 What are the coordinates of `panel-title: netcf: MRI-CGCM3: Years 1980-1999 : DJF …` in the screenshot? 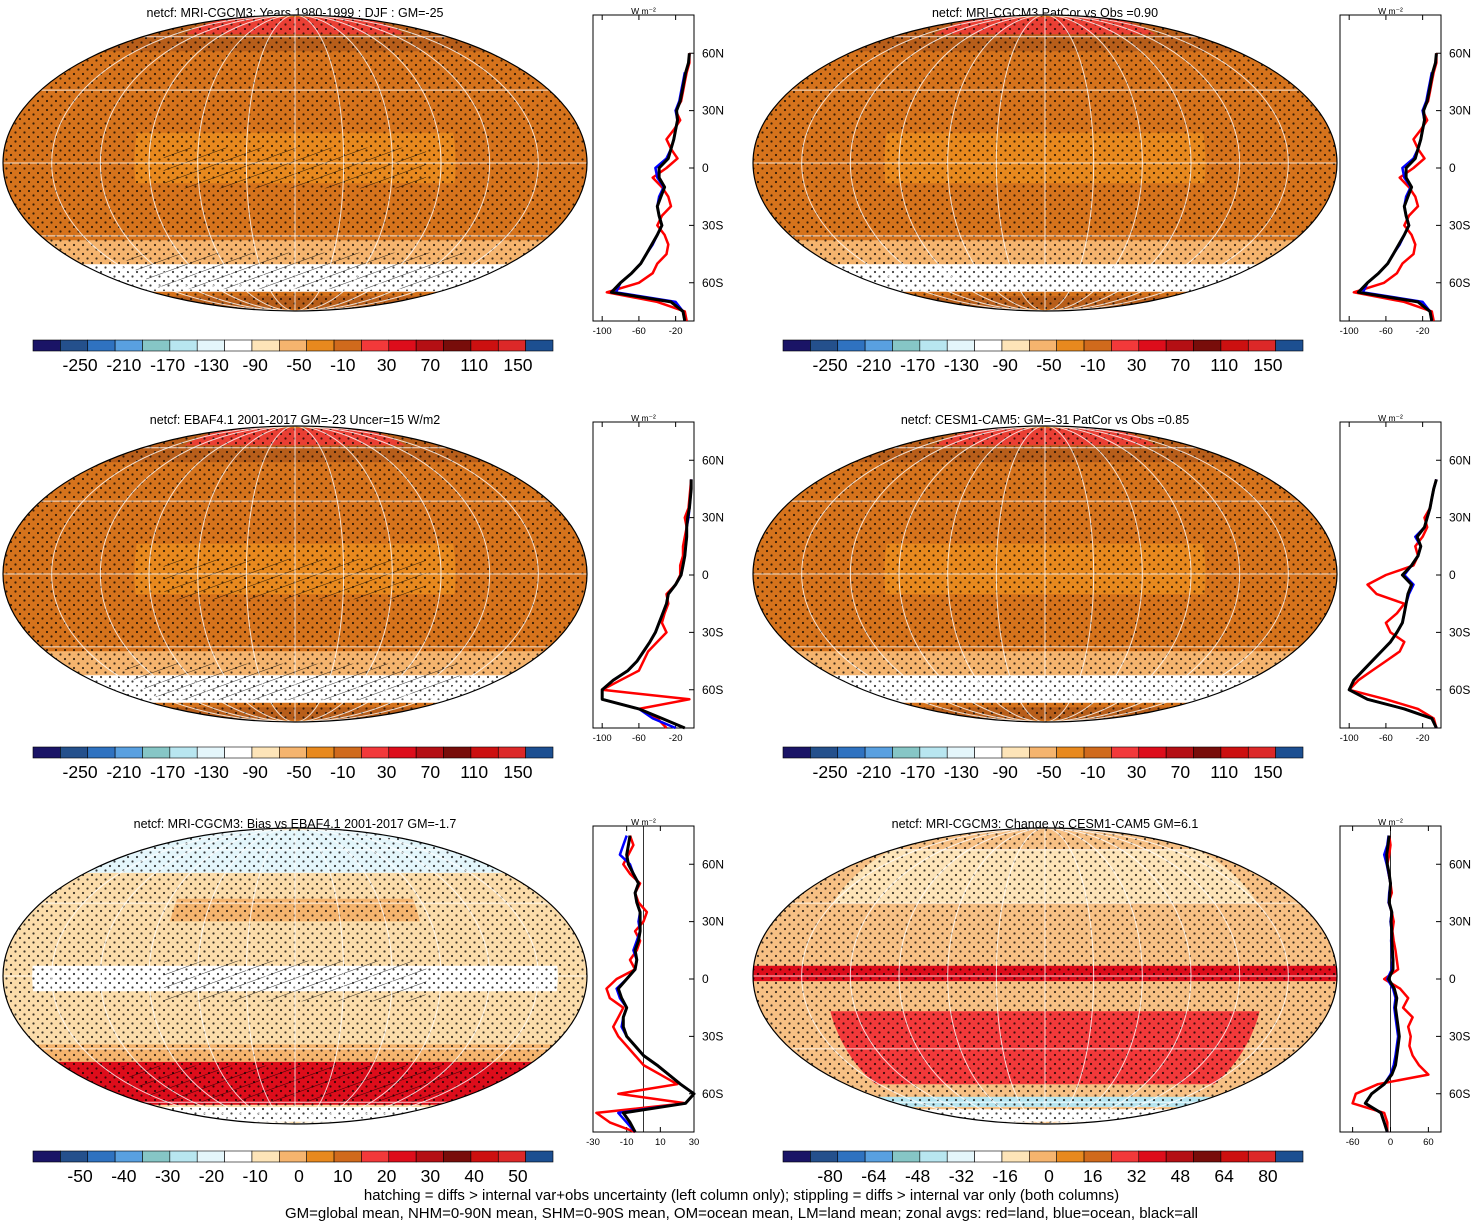 It's located at (295, 13).